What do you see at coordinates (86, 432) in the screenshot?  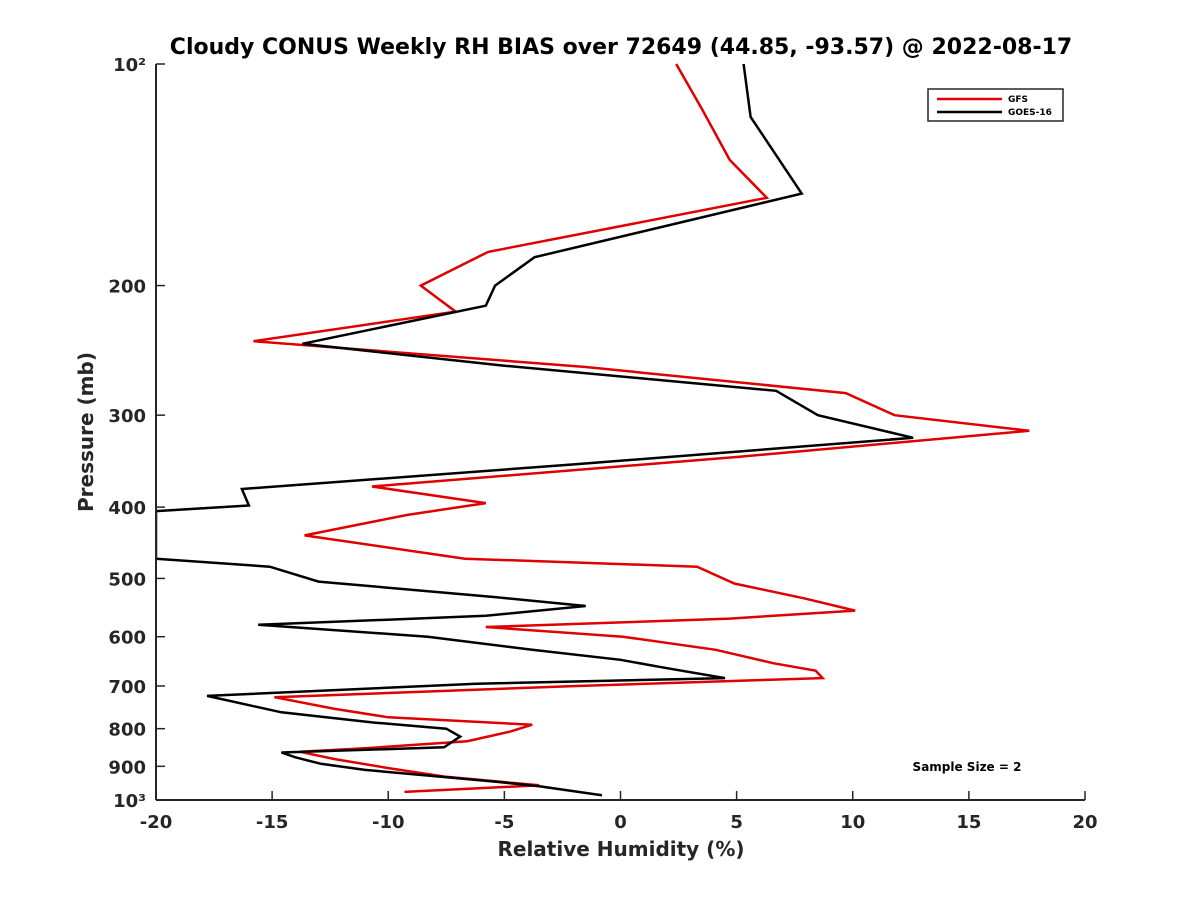 I see `y-axis-label: Pressure (mb)` at bounding box center [86, 432].